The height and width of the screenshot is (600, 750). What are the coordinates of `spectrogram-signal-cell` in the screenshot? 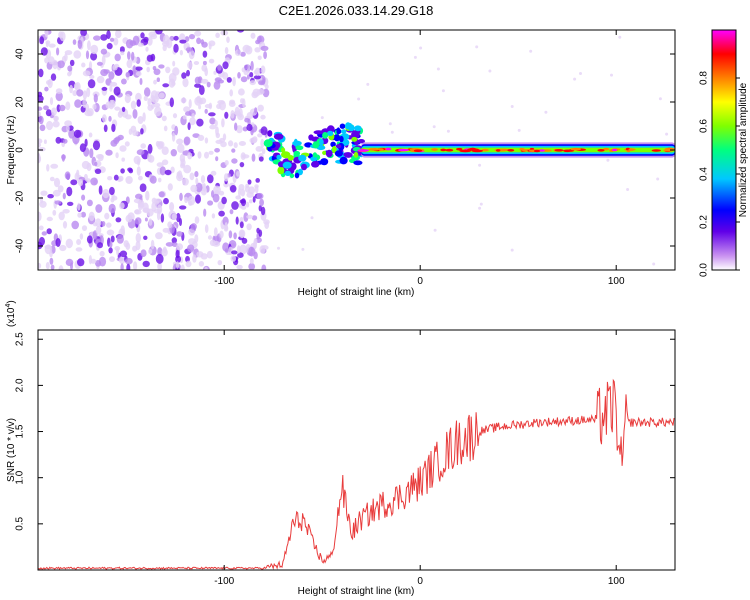 It's located at (542, 150).